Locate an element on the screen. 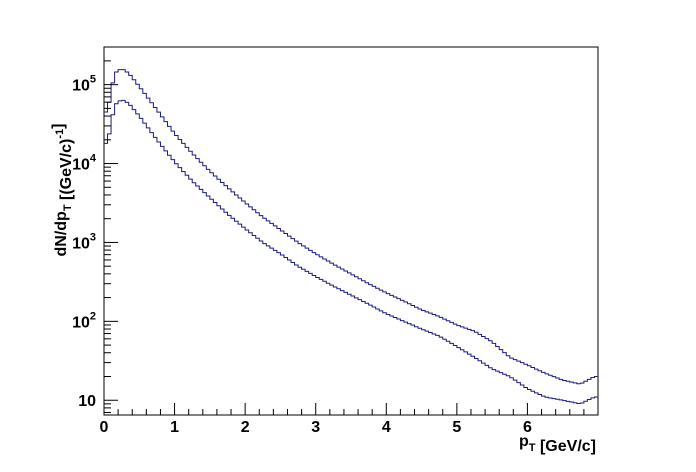 This screenshot has height=472, width=696. x-tick-label: 4 is located at coordinates (386, 427).